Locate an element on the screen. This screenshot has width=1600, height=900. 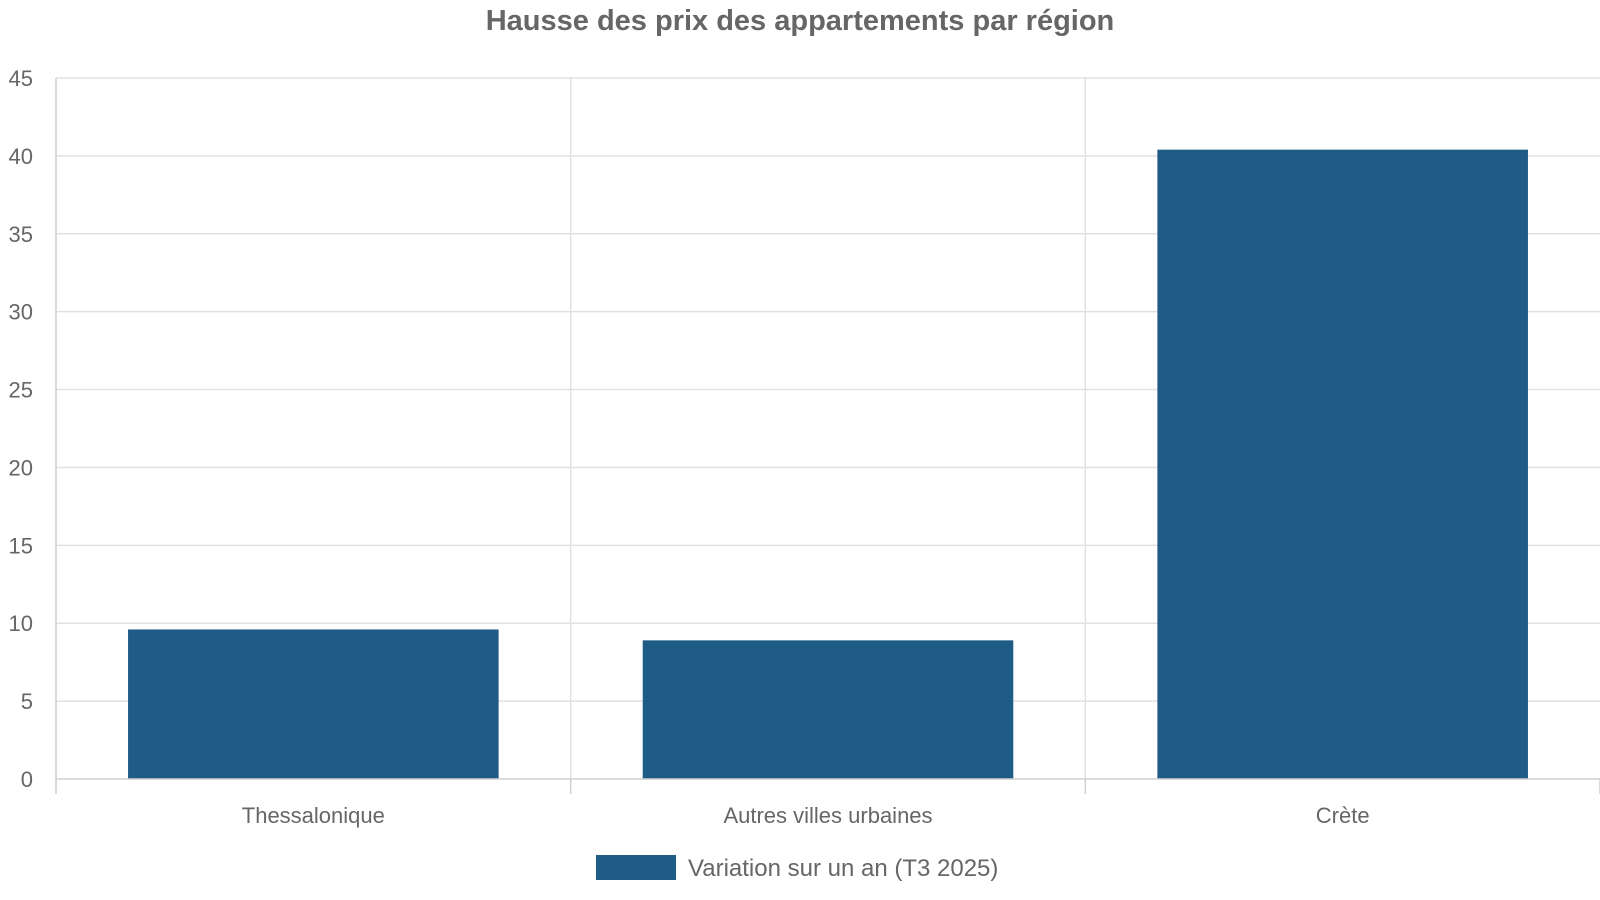
y-tick-label: 15 is located at coordinates (21, 545).